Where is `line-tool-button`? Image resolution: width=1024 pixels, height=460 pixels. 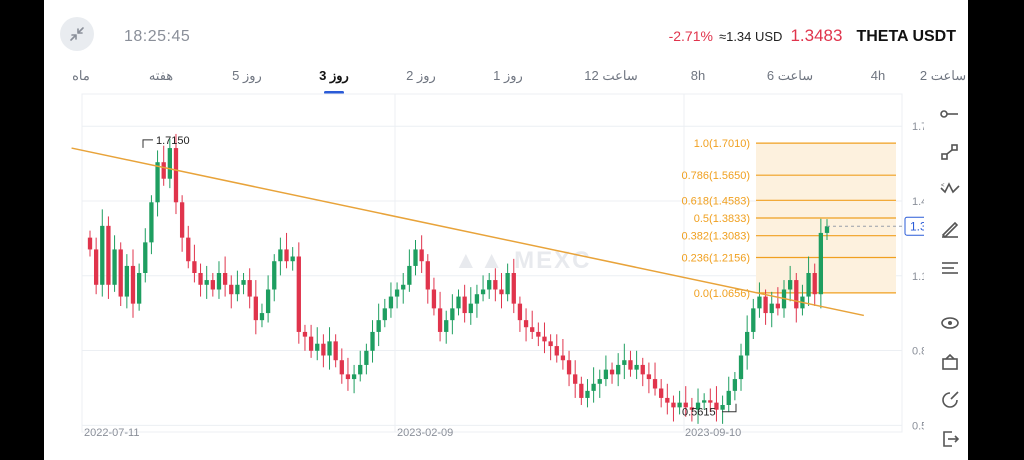
line-tool-button is located at coordinates (950, 114).